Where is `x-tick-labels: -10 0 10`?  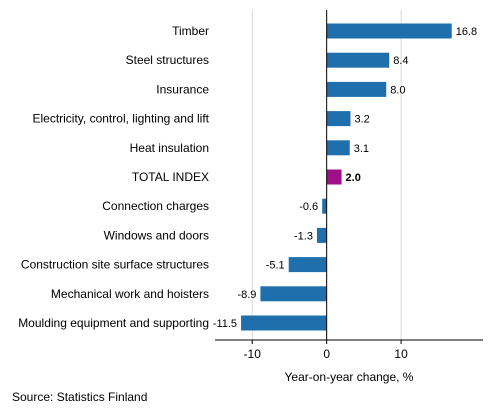 x-tick-labels: -10 0 10 is located at coordinates (326, 350).